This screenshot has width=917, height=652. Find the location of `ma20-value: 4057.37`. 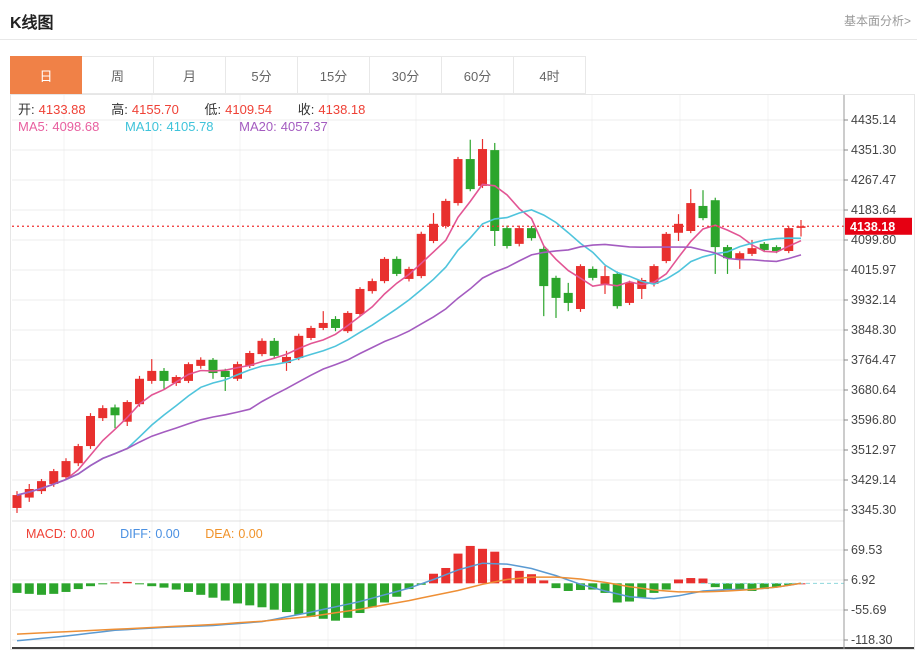

ma20-value: 4057.37 is located at coordinates (304, 126).